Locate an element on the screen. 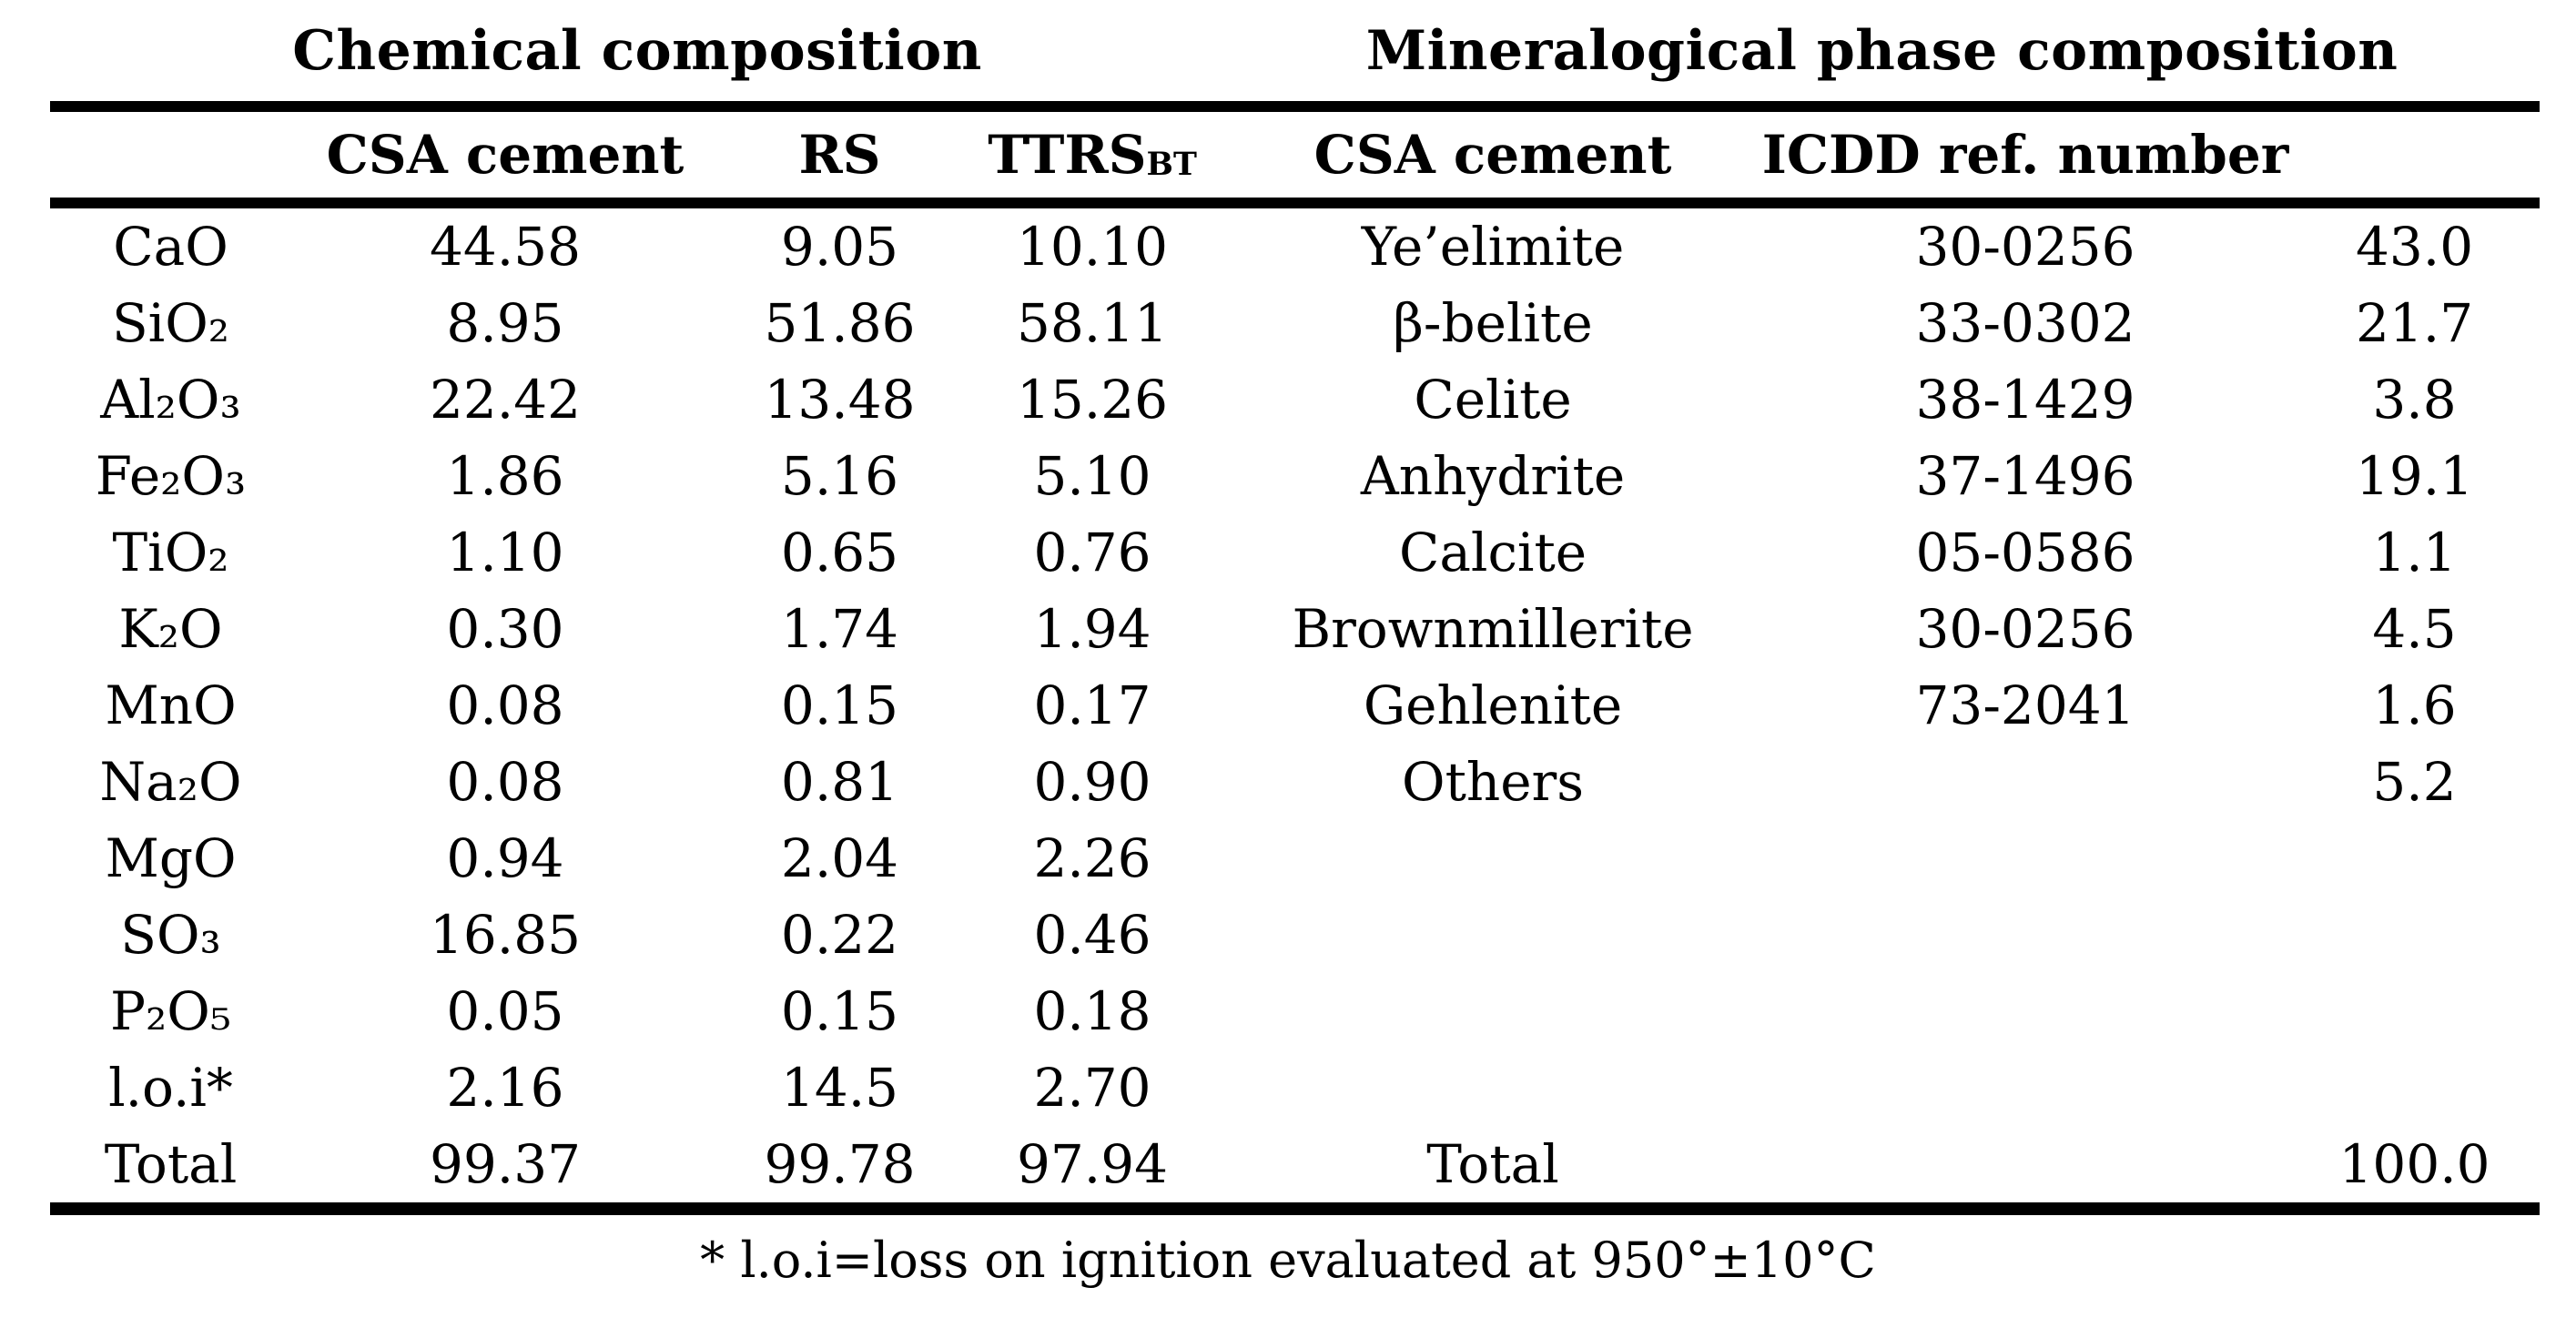  oxide-label: K₂O is located at coordinates (170, 629).